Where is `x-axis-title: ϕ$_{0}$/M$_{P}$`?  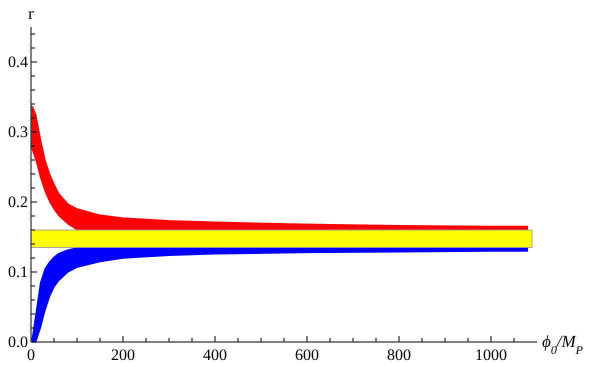
x-axis-title: ϕ$_{0}$/M$_{P}$ is located at coordinates (562, 344).